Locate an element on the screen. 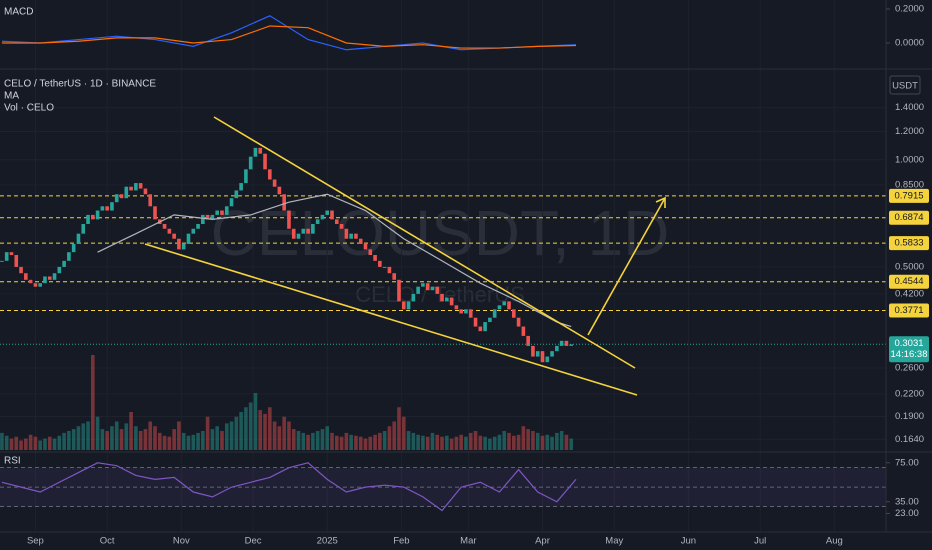 The width and height of the screenshot is (932, 550). x-tick-label: 2025 is located at coordinates (327, 541).